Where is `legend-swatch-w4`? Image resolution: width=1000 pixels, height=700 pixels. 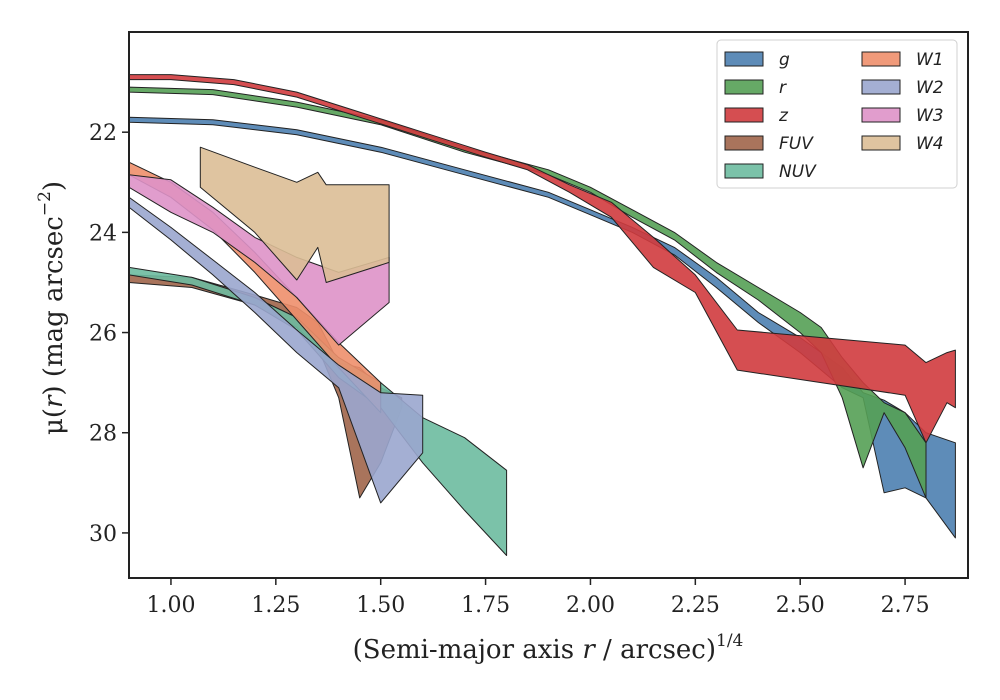
legend-swatch-w4 is located at coordinates (881, 143).